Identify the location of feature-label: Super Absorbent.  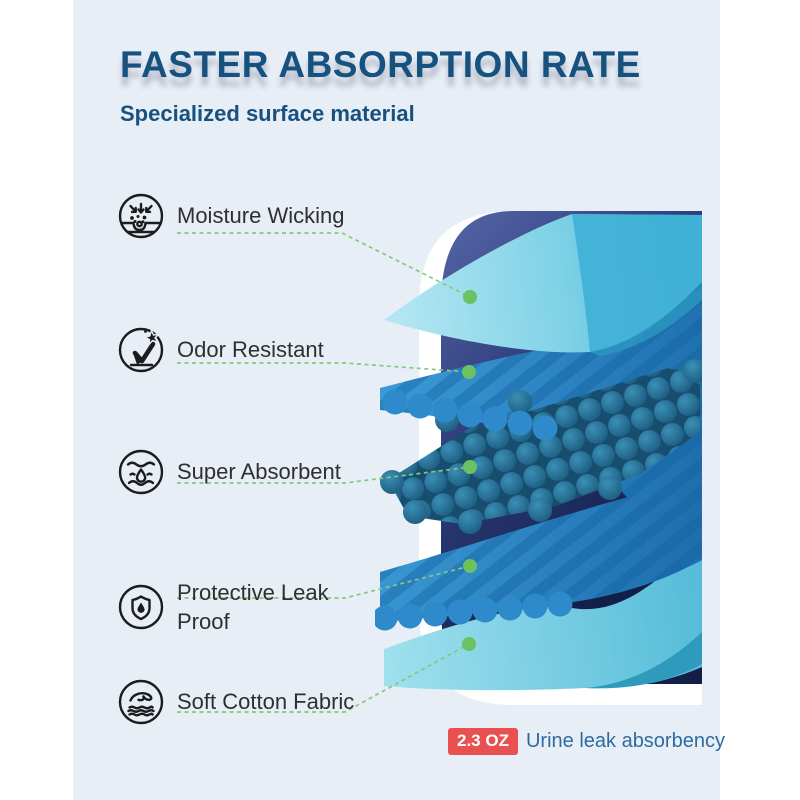
(259, 472).